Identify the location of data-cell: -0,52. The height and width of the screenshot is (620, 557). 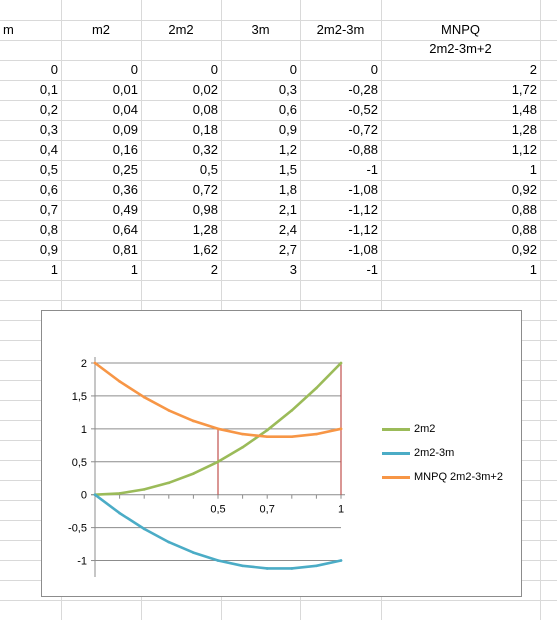
(363, 109).